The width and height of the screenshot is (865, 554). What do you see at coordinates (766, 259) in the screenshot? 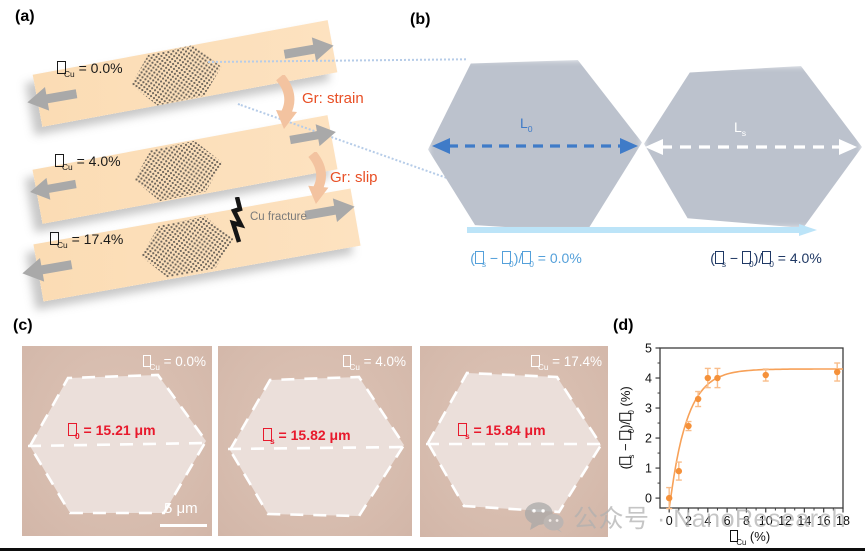
I see `strain-formula-right: (s − 0)/0 = 4.0%` at bounding box center [766, 259].